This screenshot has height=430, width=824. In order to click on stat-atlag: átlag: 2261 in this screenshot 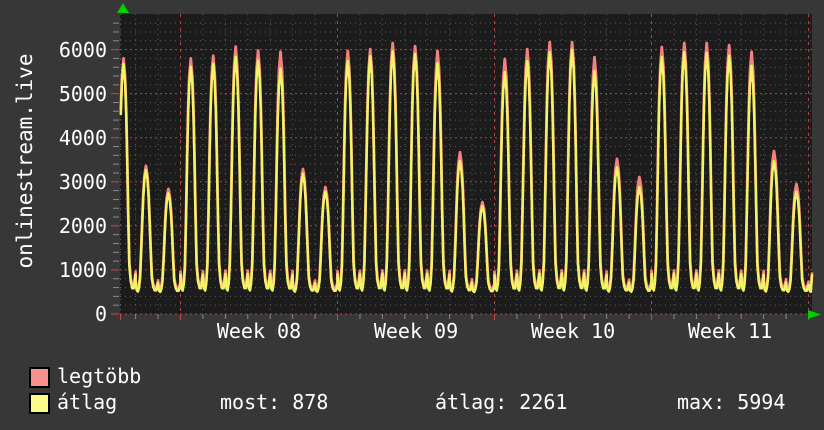, I will do `click(501, 402)`.